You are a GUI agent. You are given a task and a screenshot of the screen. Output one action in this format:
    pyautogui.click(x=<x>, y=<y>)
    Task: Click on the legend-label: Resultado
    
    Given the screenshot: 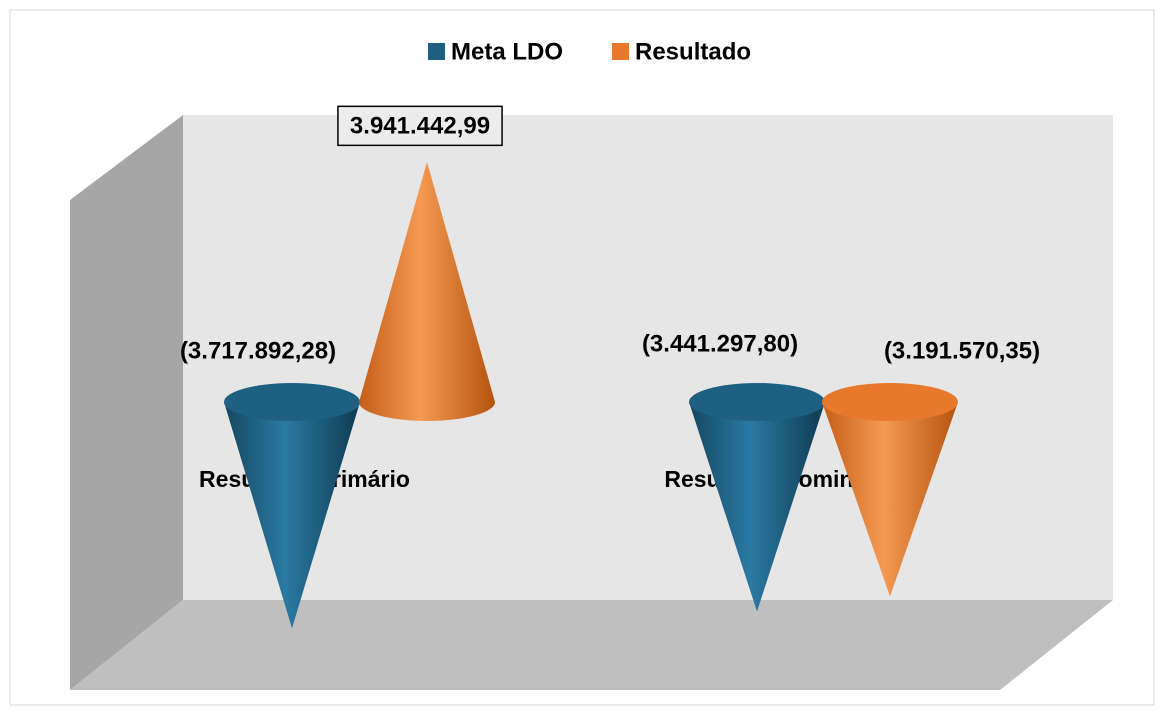 What is the action you would take?
    pyautogui.click(x=693, y=51)
    